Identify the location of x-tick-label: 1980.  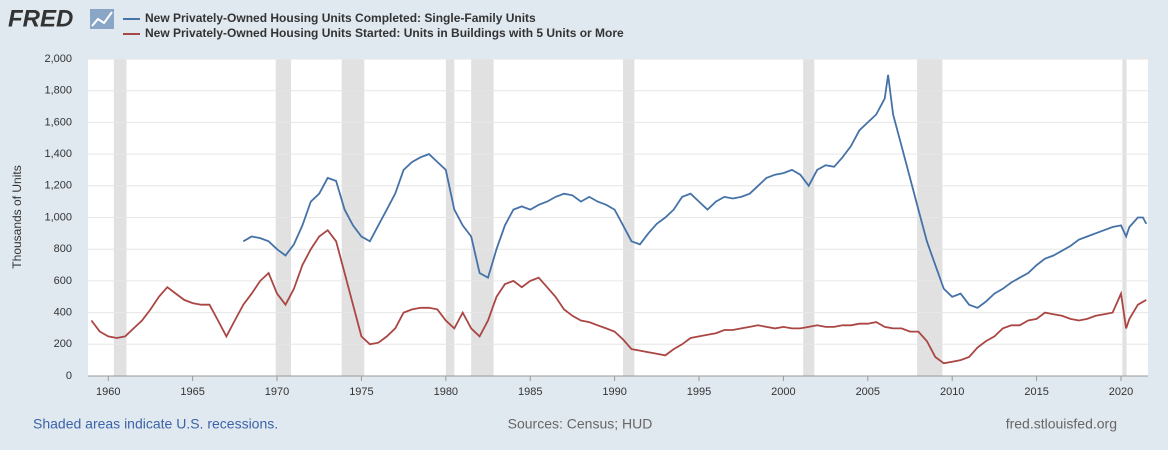
(446, 392).